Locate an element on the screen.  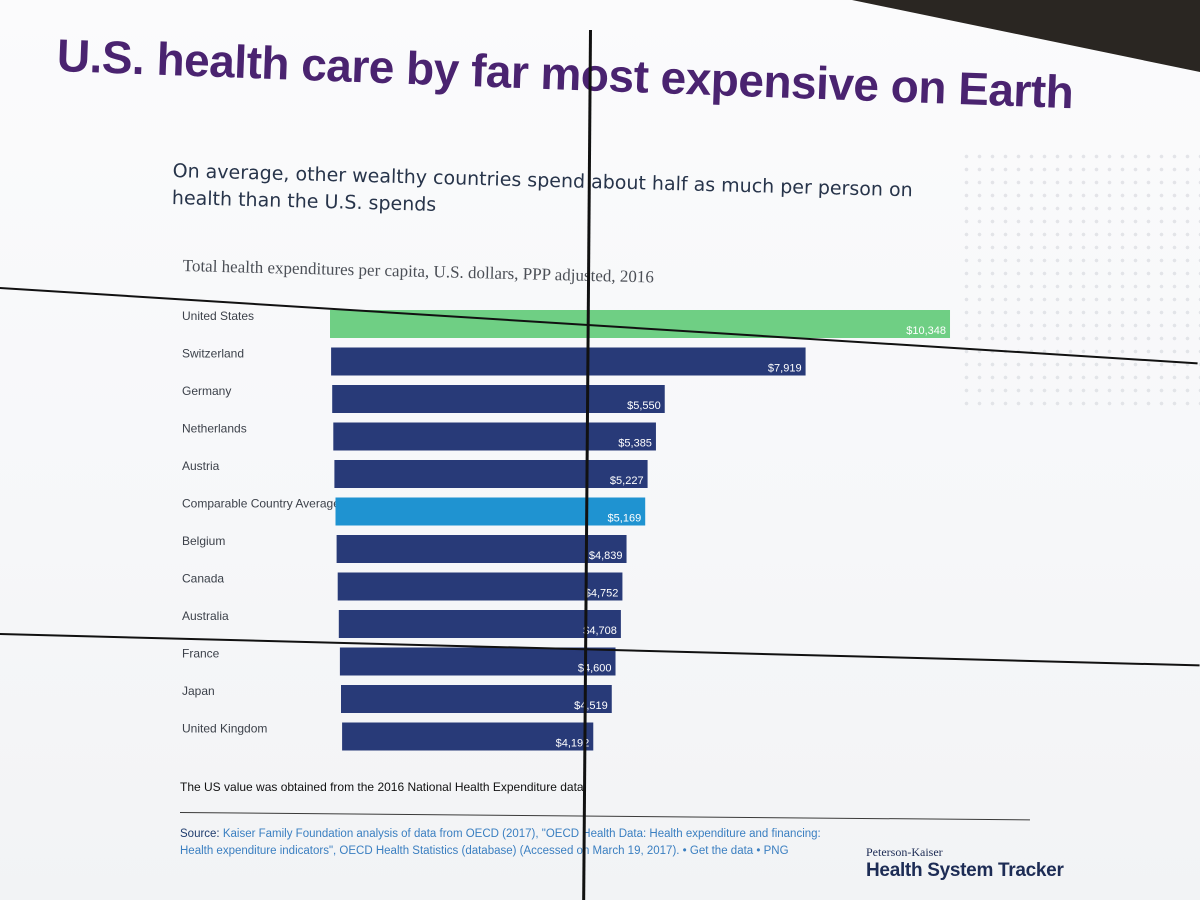
bar-canada is located at coordinates (480, 586).